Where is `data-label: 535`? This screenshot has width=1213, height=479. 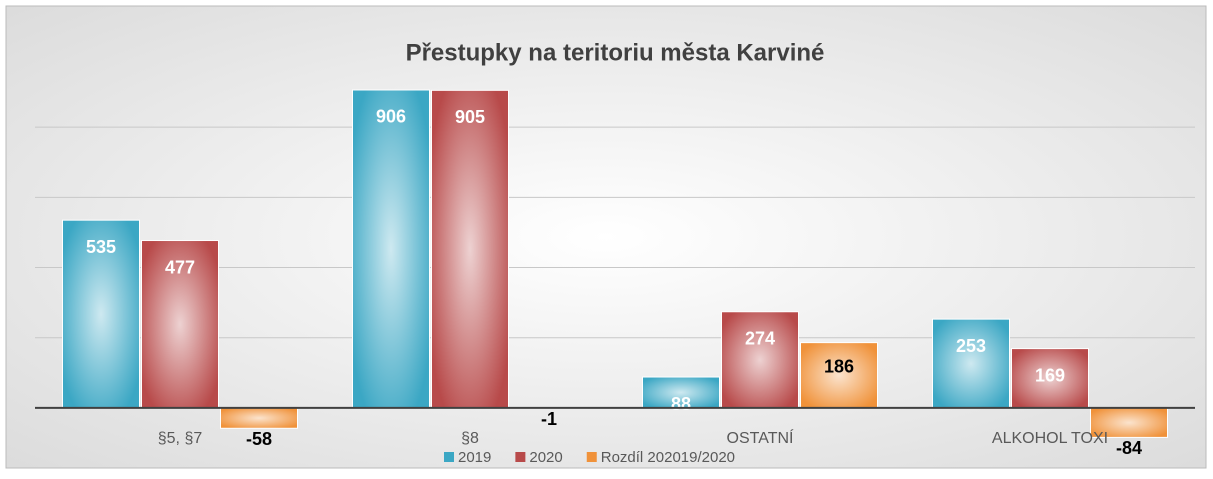
data-label: 535 is located at coordinates (101, 247).